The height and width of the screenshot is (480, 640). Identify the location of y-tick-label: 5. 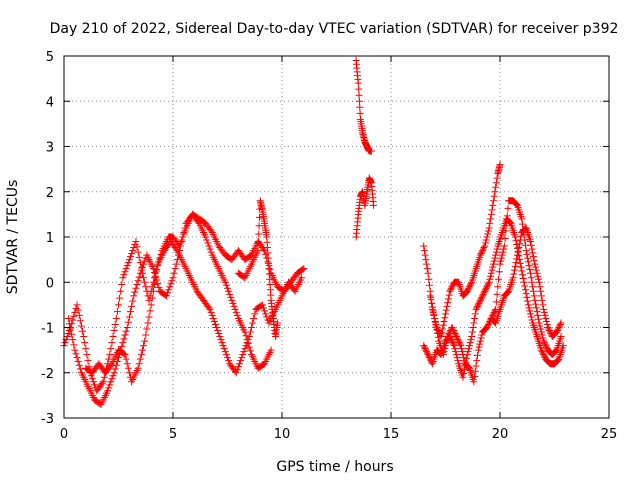
(50, 57).